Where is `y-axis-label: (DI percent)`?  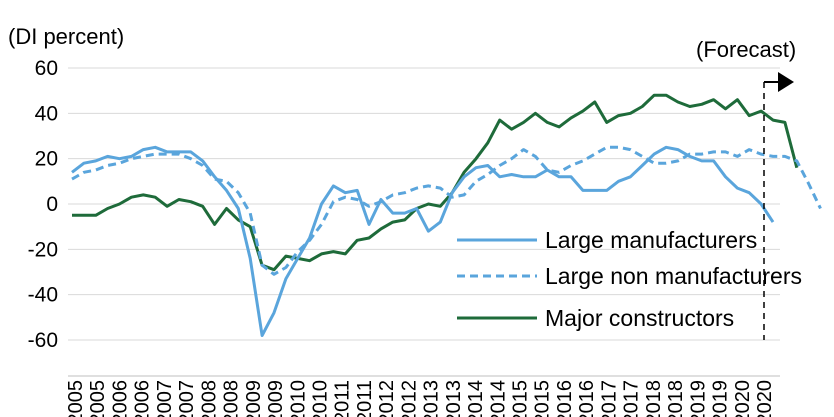 y-axis-label: (DI percent) is located at coordinates (66, 36).